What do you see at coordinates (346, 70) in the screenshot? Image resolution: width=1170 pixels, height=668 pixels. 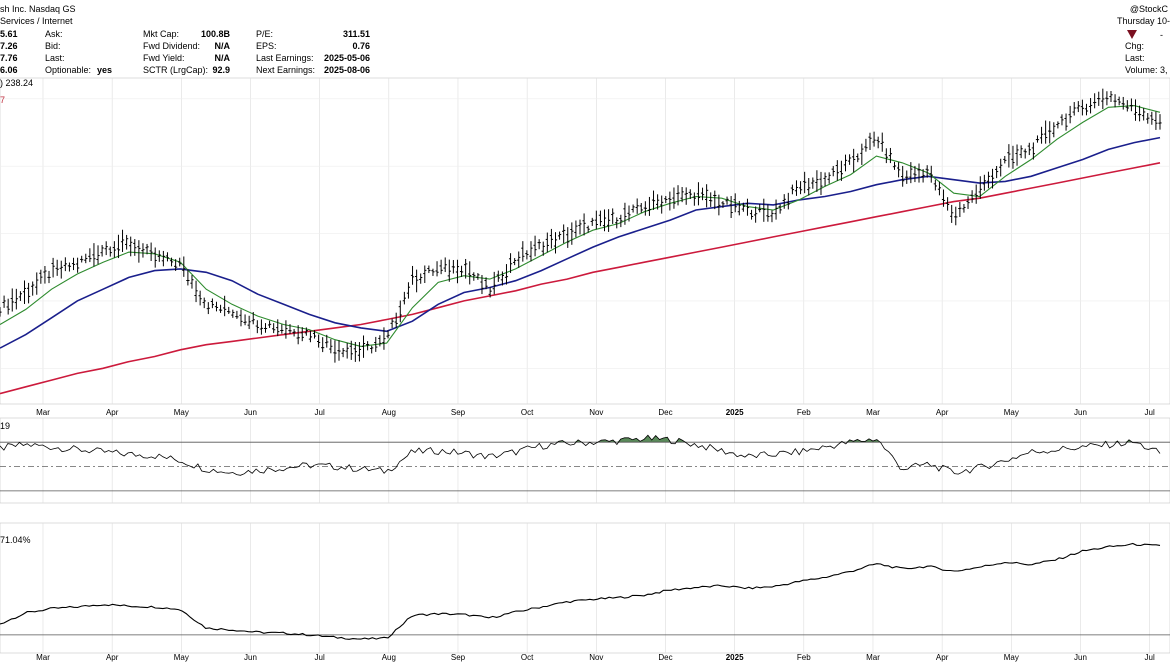 I see `next-earnings-value: 2025-08-06` at bounding box center [346, 70].